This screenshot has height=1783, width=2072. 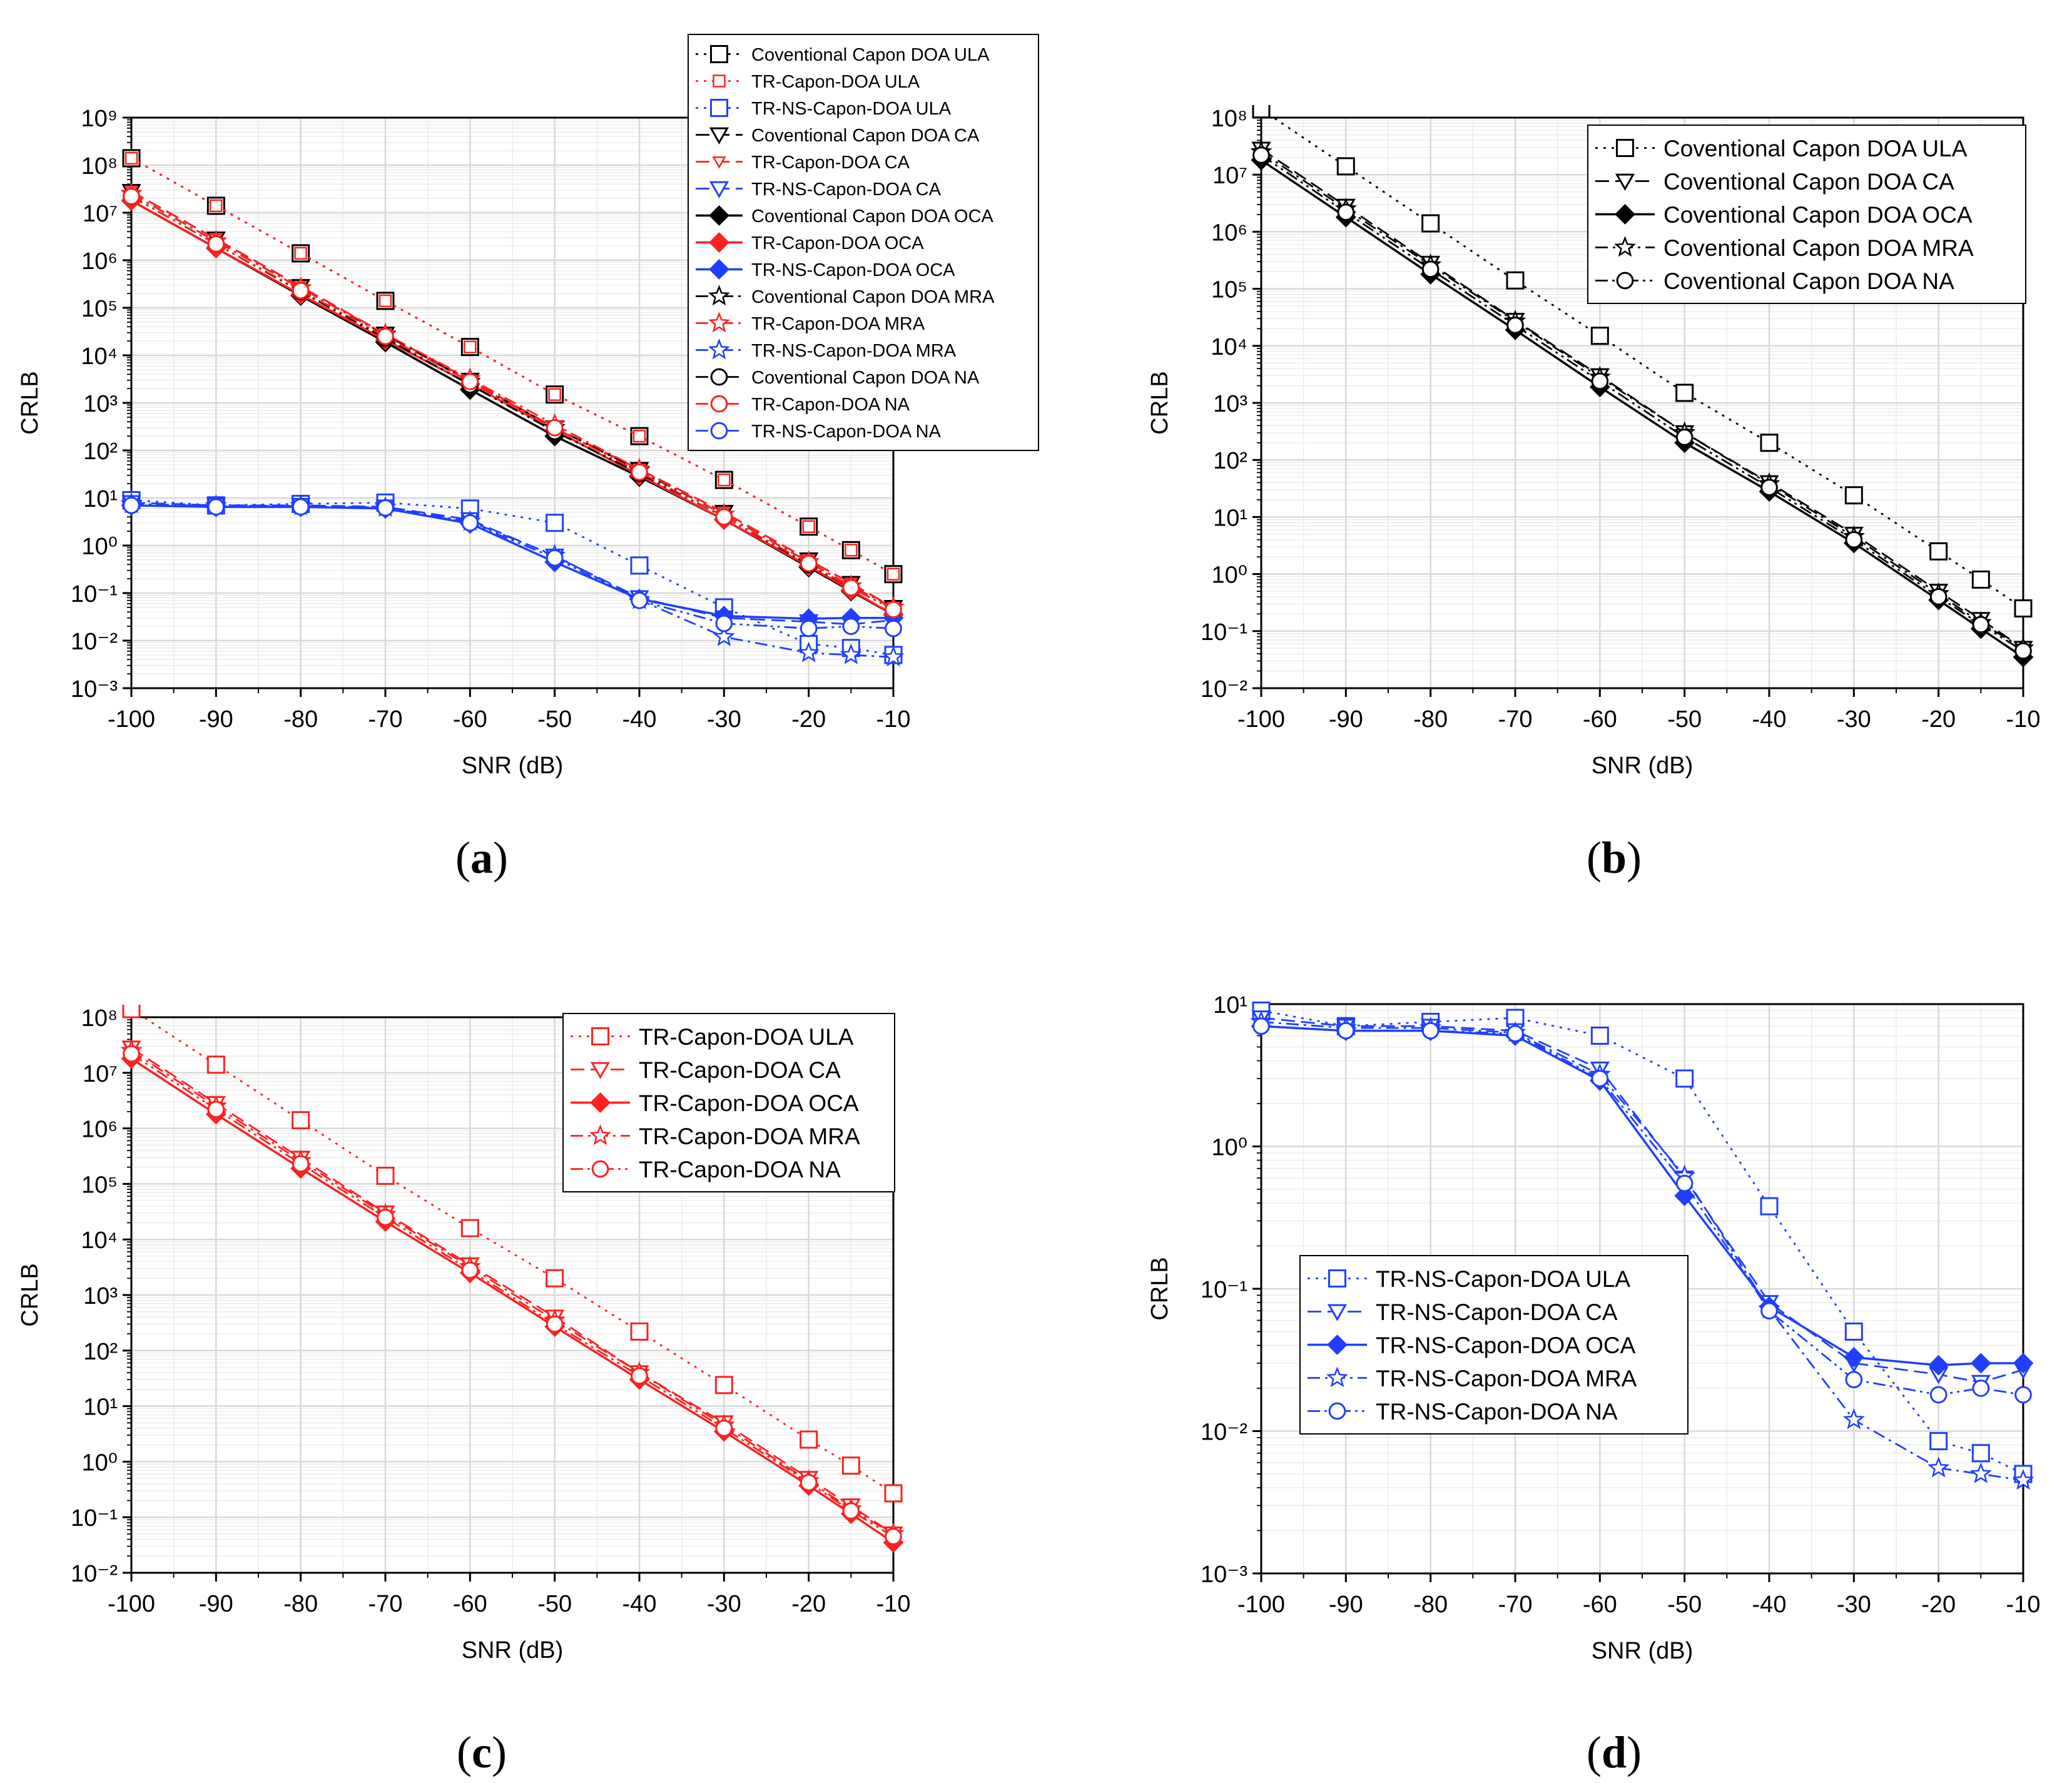 What do you see at coordinates (1769, 1605) in the screenshot?
I see `x-tick-label: -40` at bounding box center [1769, 1605].